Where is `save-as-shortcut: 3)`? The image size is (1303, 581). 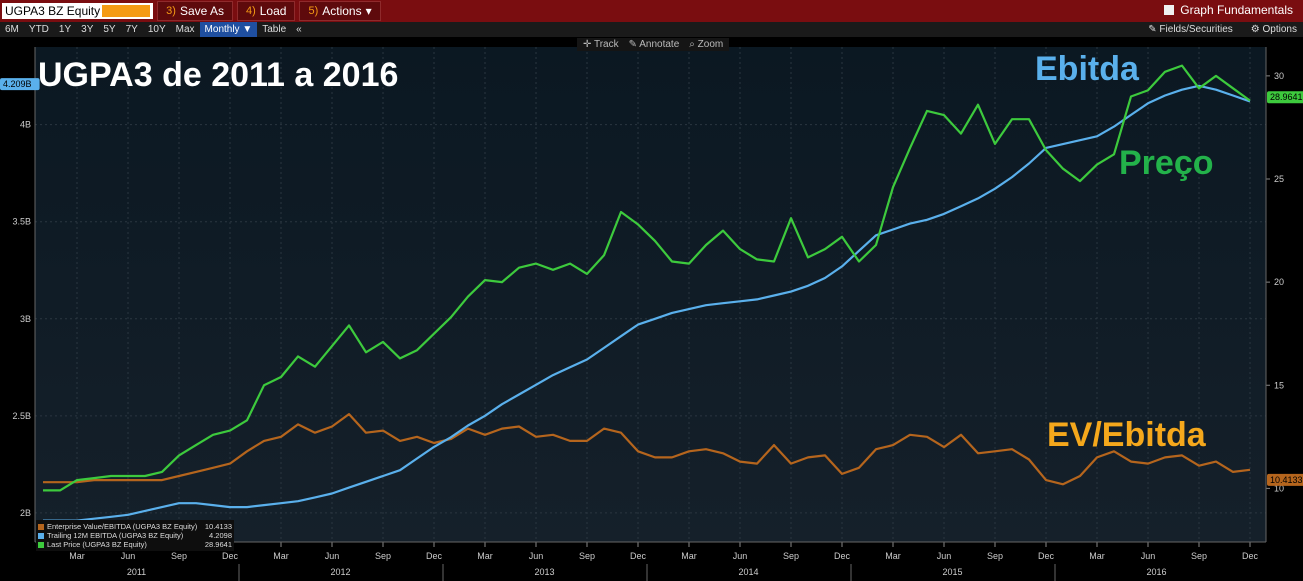
save-as-shortcut: 3) is located at coordinates (171, 11).